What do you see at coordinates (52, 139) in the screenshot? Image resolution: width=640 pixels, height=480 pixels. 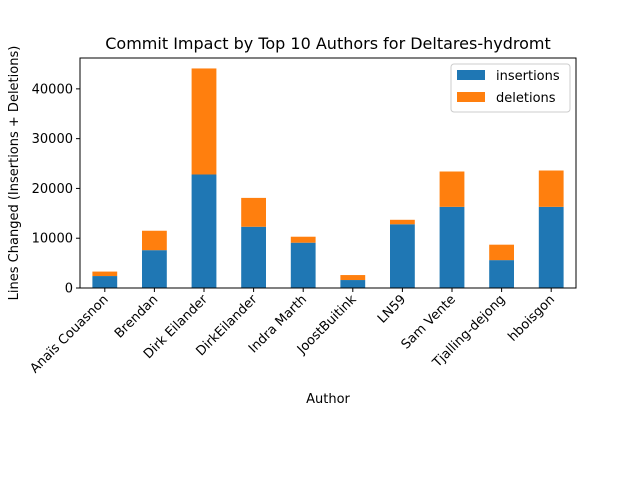 I see `y-tick-label: 30000` at bounding box center [52, 139].